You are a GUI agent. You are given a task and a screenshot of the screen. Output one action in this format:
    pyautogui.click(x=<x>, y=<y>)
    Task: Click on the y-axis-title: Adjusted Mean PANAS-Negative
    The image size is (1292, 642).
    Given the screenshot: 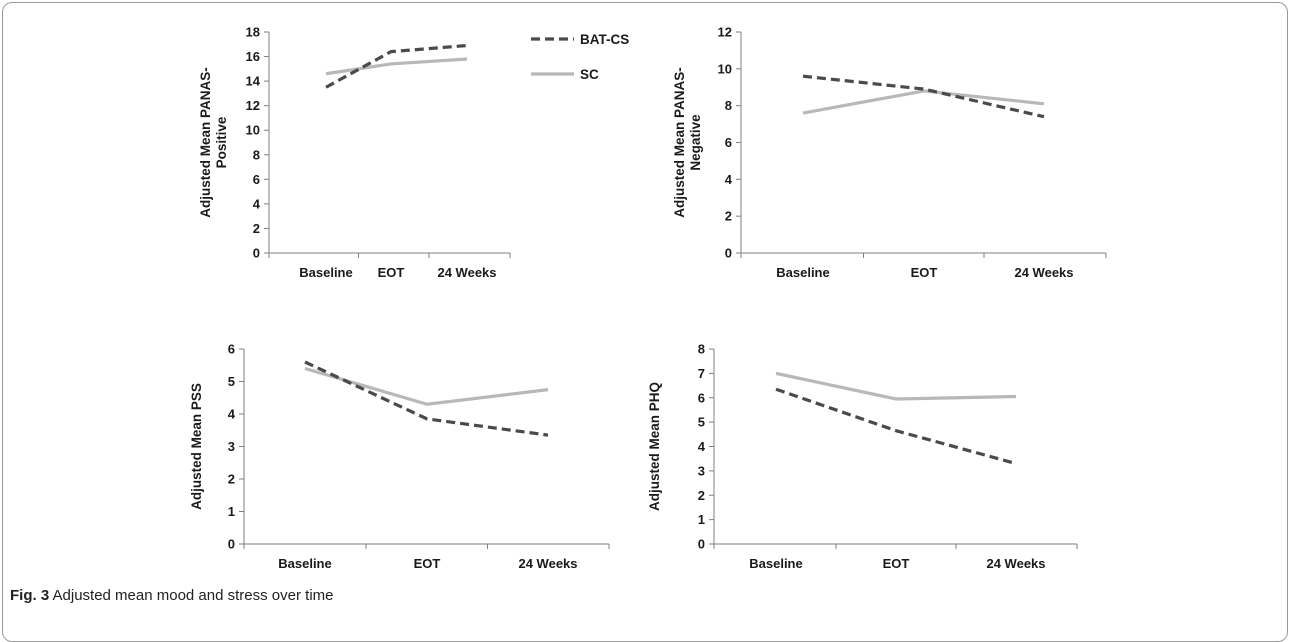 What is the action you would take?
    pyautogui.click(x=687, y=142)
    